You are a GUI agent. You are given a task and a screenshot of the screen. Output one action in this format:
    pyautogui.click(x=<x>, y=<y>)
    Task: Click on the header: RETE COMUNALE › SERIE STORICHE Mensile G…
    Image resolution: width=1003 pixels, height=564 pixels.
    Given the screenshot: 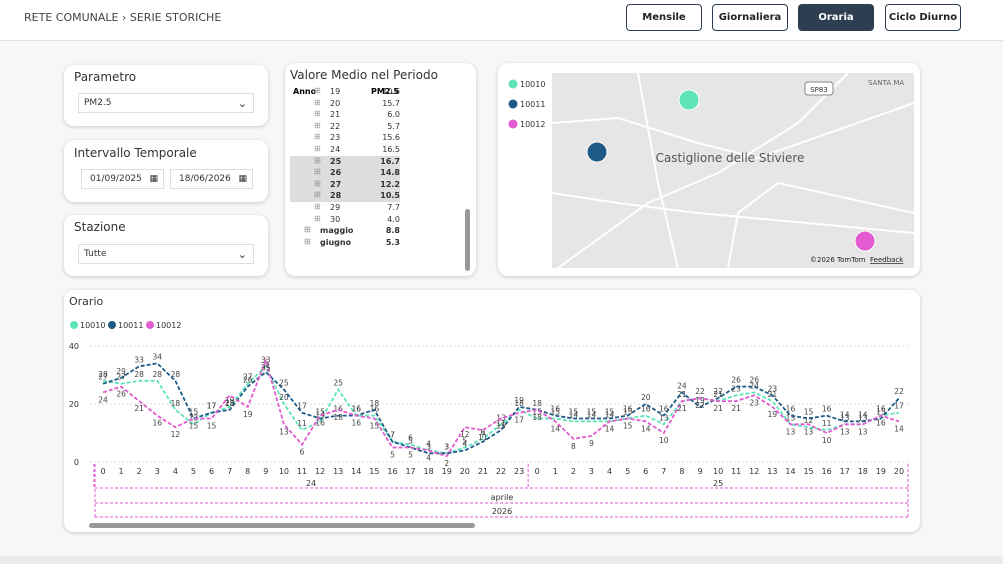 What is the action you would take?
    pyautogui.click(x=501, y=20)
    